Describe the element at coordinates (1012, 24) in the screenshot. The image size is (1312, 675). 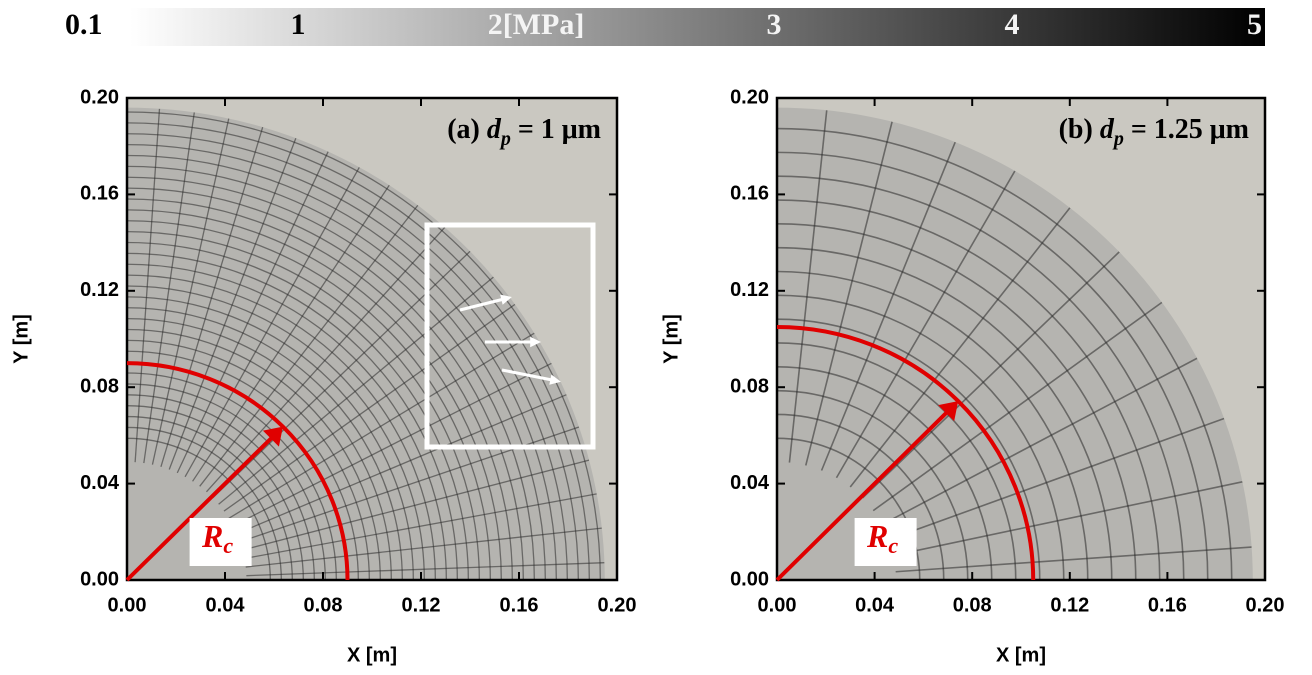
I see `colorbar-tick-label: 4` at that location.